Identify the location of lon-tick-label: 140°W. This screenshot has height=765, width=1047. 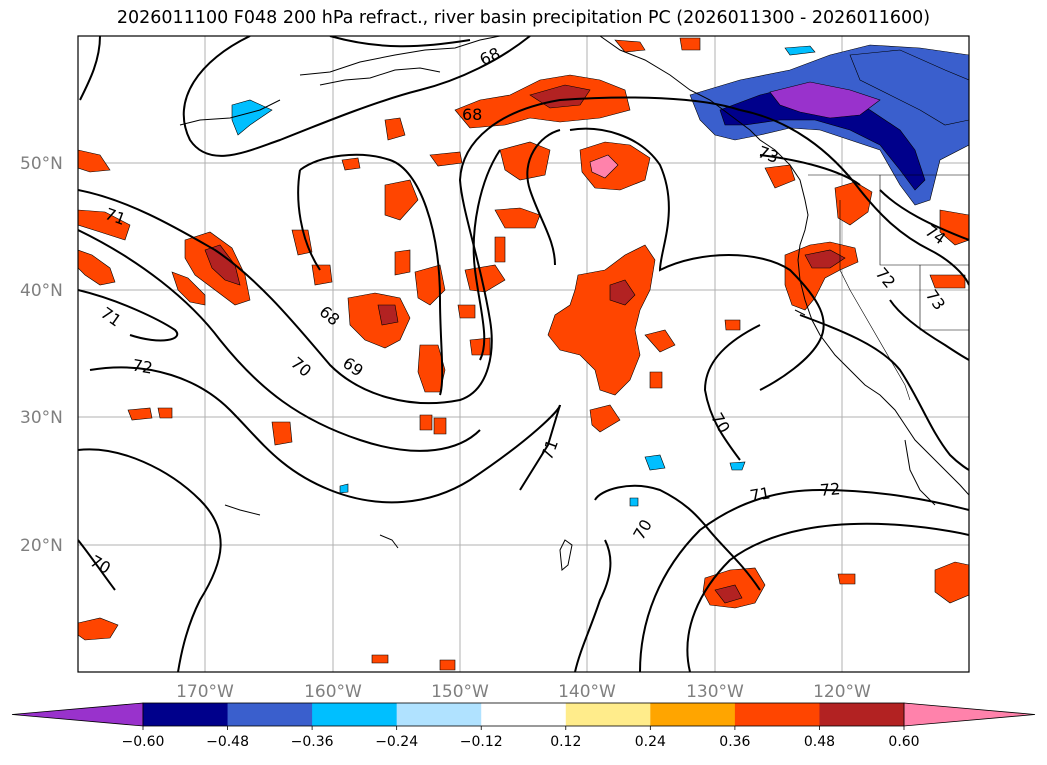
(587, 692).